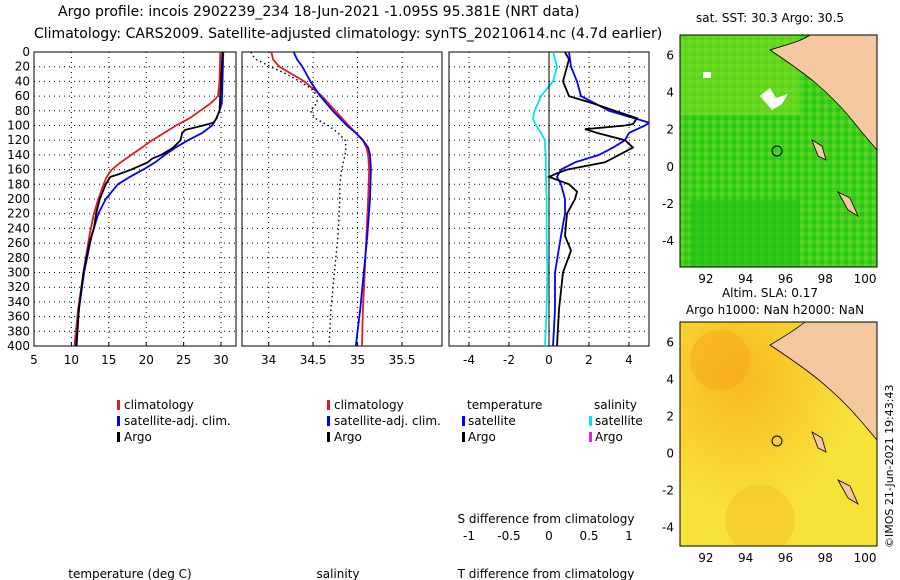  Describe the element at coordinates (18, 302) in the screenshot. I see `y-tick-label: 340` at that location.